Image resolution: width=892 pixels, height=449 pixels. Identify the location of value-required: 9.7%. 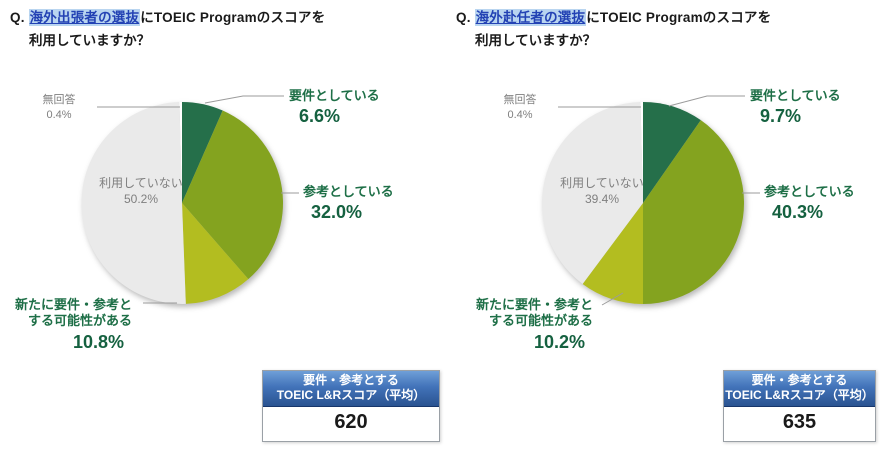
(781, 116).